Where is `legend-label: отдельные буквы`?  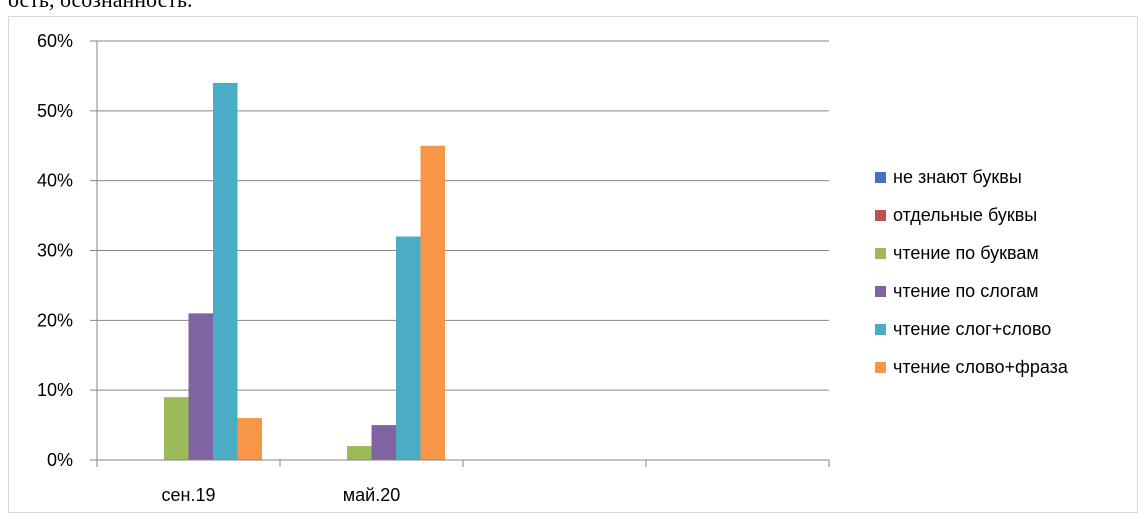 legend-label: отдельные буквы is located at coordinates (965, 215).